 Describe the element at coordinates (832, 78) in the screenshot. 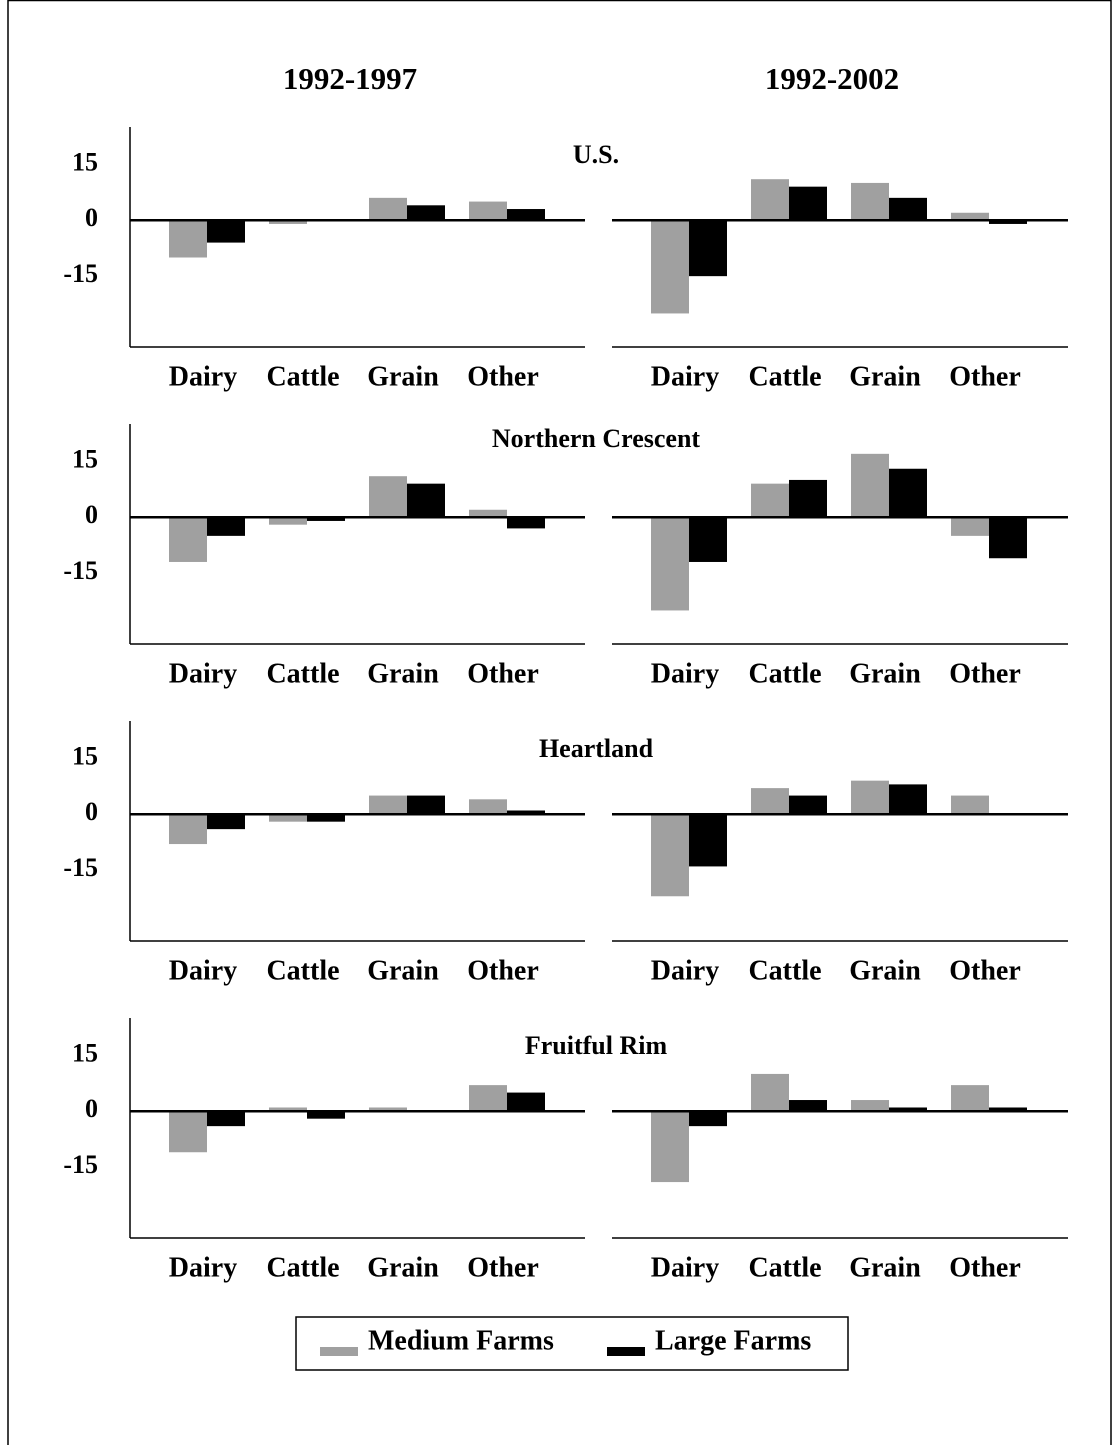

I see `column-title: 1992-2002` at that location.